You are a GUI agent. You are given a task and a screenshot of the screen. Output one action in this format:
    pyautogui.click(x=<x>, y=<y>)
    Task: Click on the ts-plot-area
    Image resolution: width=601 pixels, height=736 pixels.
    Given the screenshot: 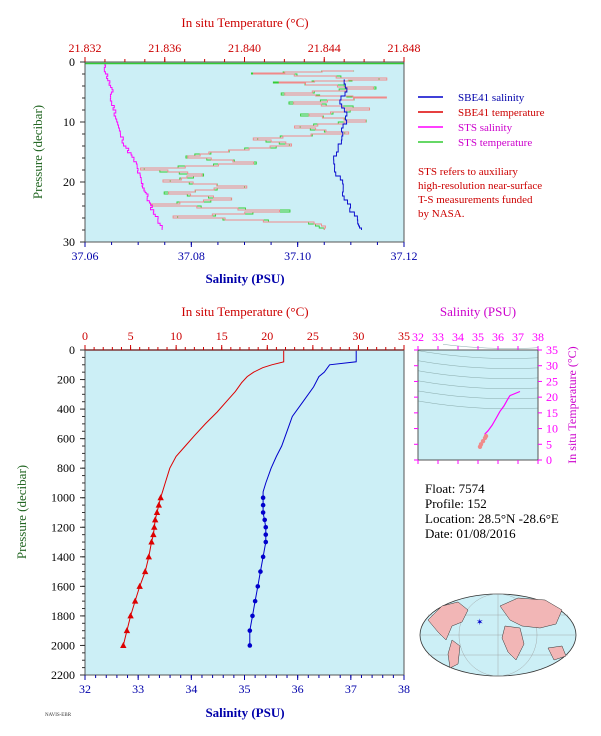 What is the action you would take?
    pyautogui.click(x=478, y=405)
    